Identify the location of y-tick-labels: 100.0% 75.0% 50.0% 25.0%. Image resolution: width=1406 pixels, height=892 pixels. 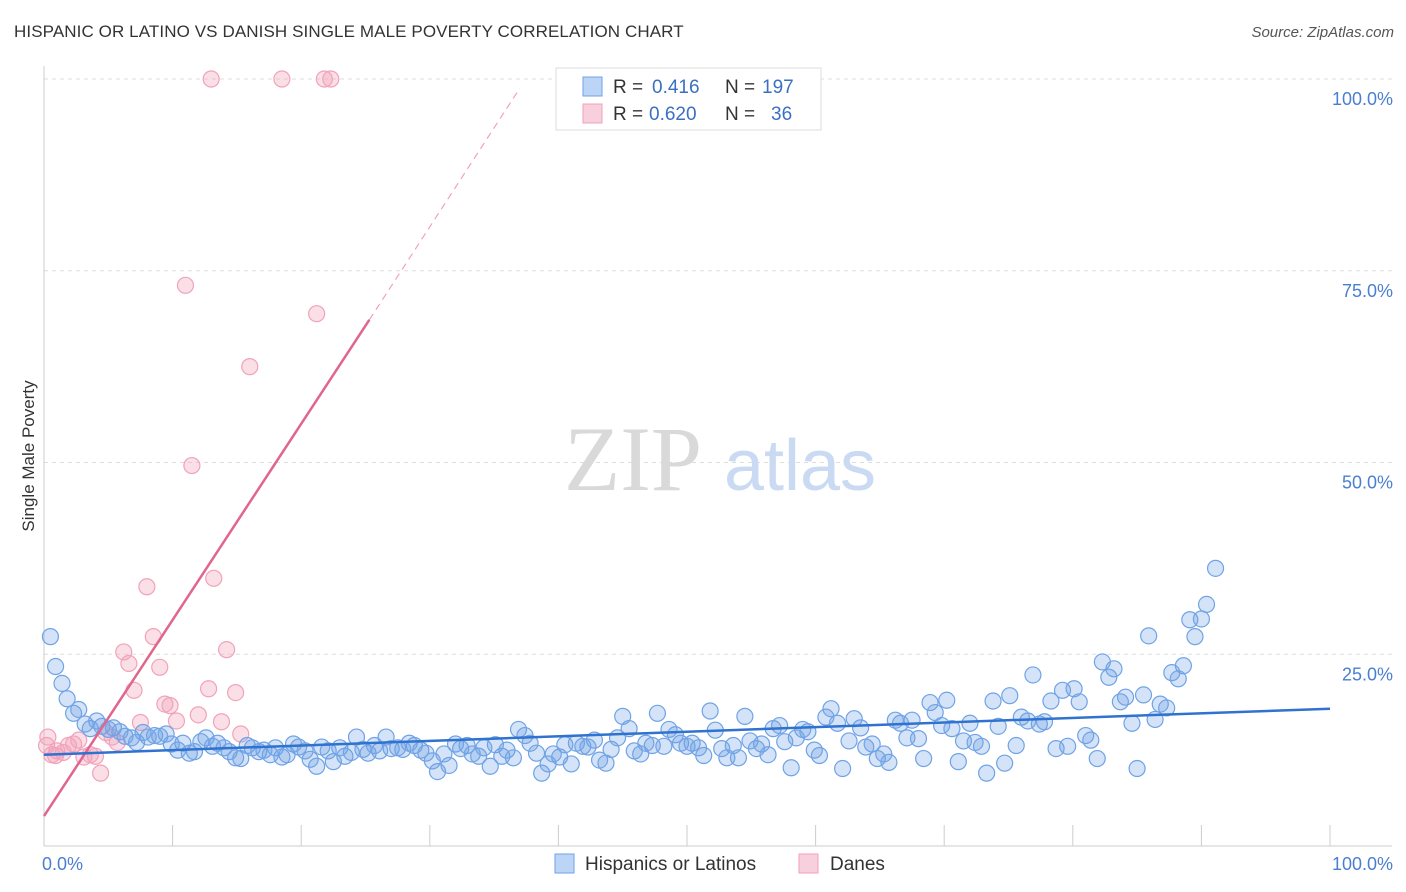
(1362, 386).